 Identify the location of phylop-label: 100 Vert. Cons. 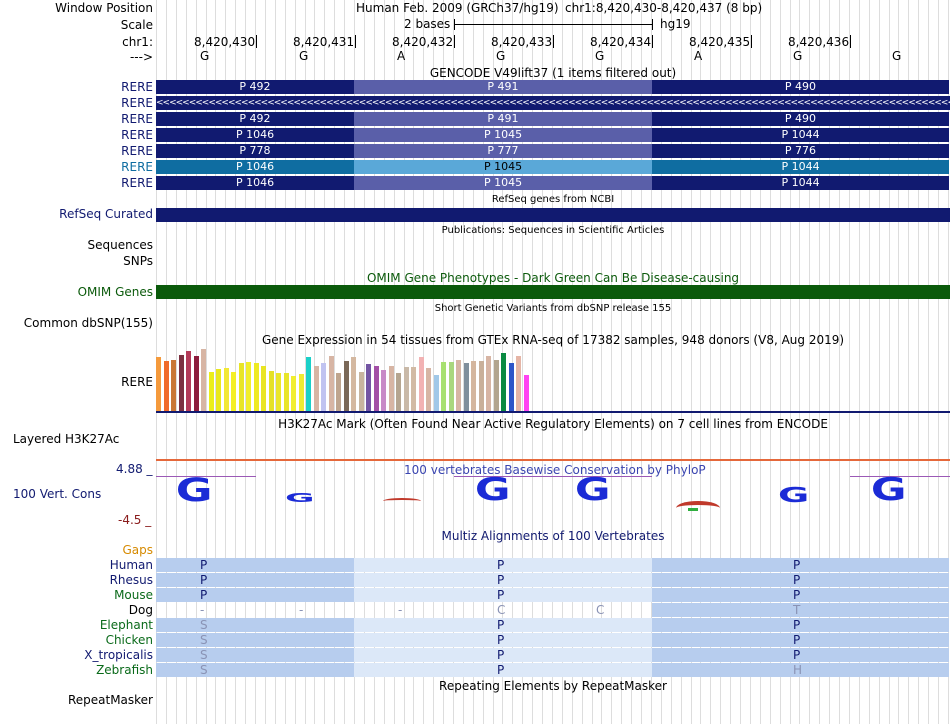
(57, 494).